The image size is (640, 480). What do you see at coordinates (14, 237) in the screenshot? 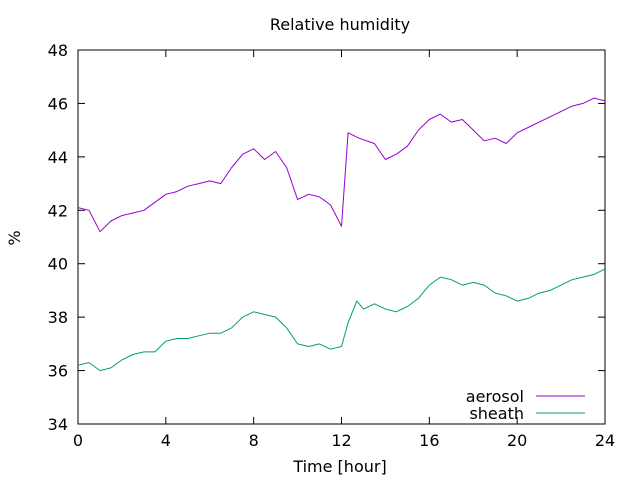
I see `y-axis-title: %` at bounding box center [14, 237].